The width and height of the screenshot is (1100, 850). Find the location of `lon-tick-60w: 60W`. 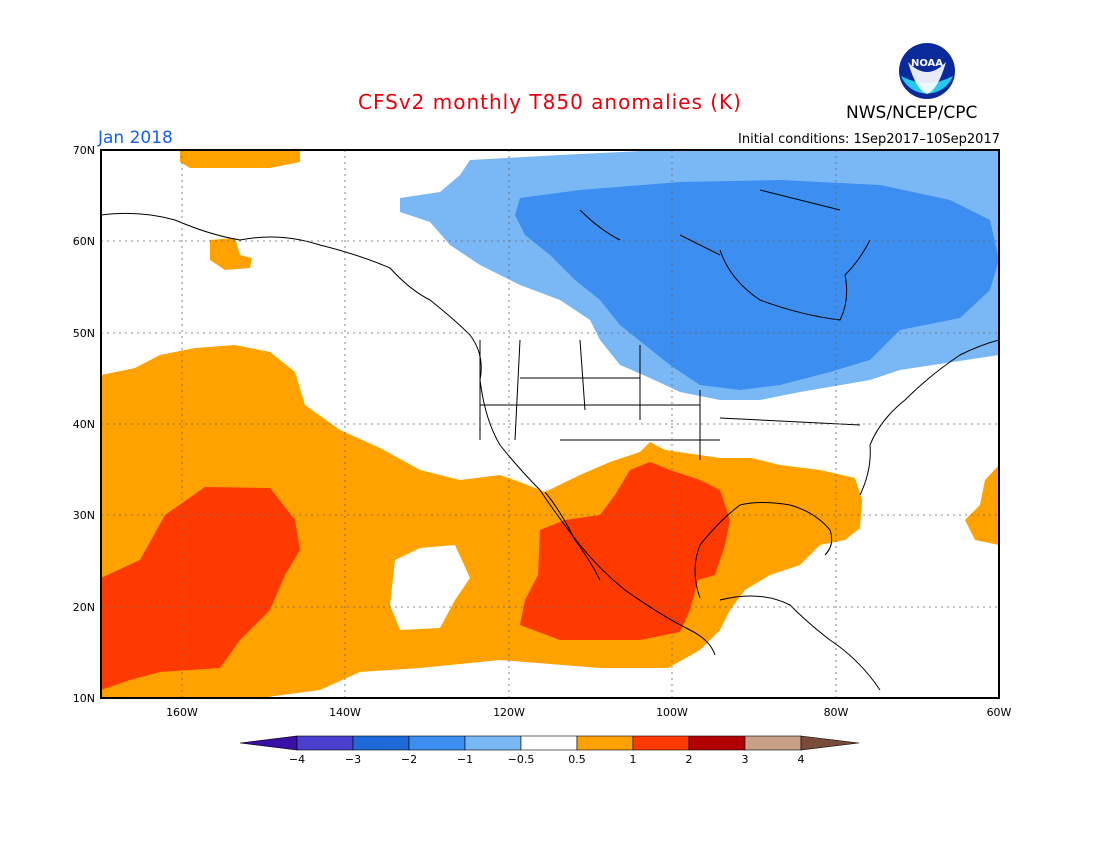

lon-tick-60w: 60W is located at coordinates (999, 712).